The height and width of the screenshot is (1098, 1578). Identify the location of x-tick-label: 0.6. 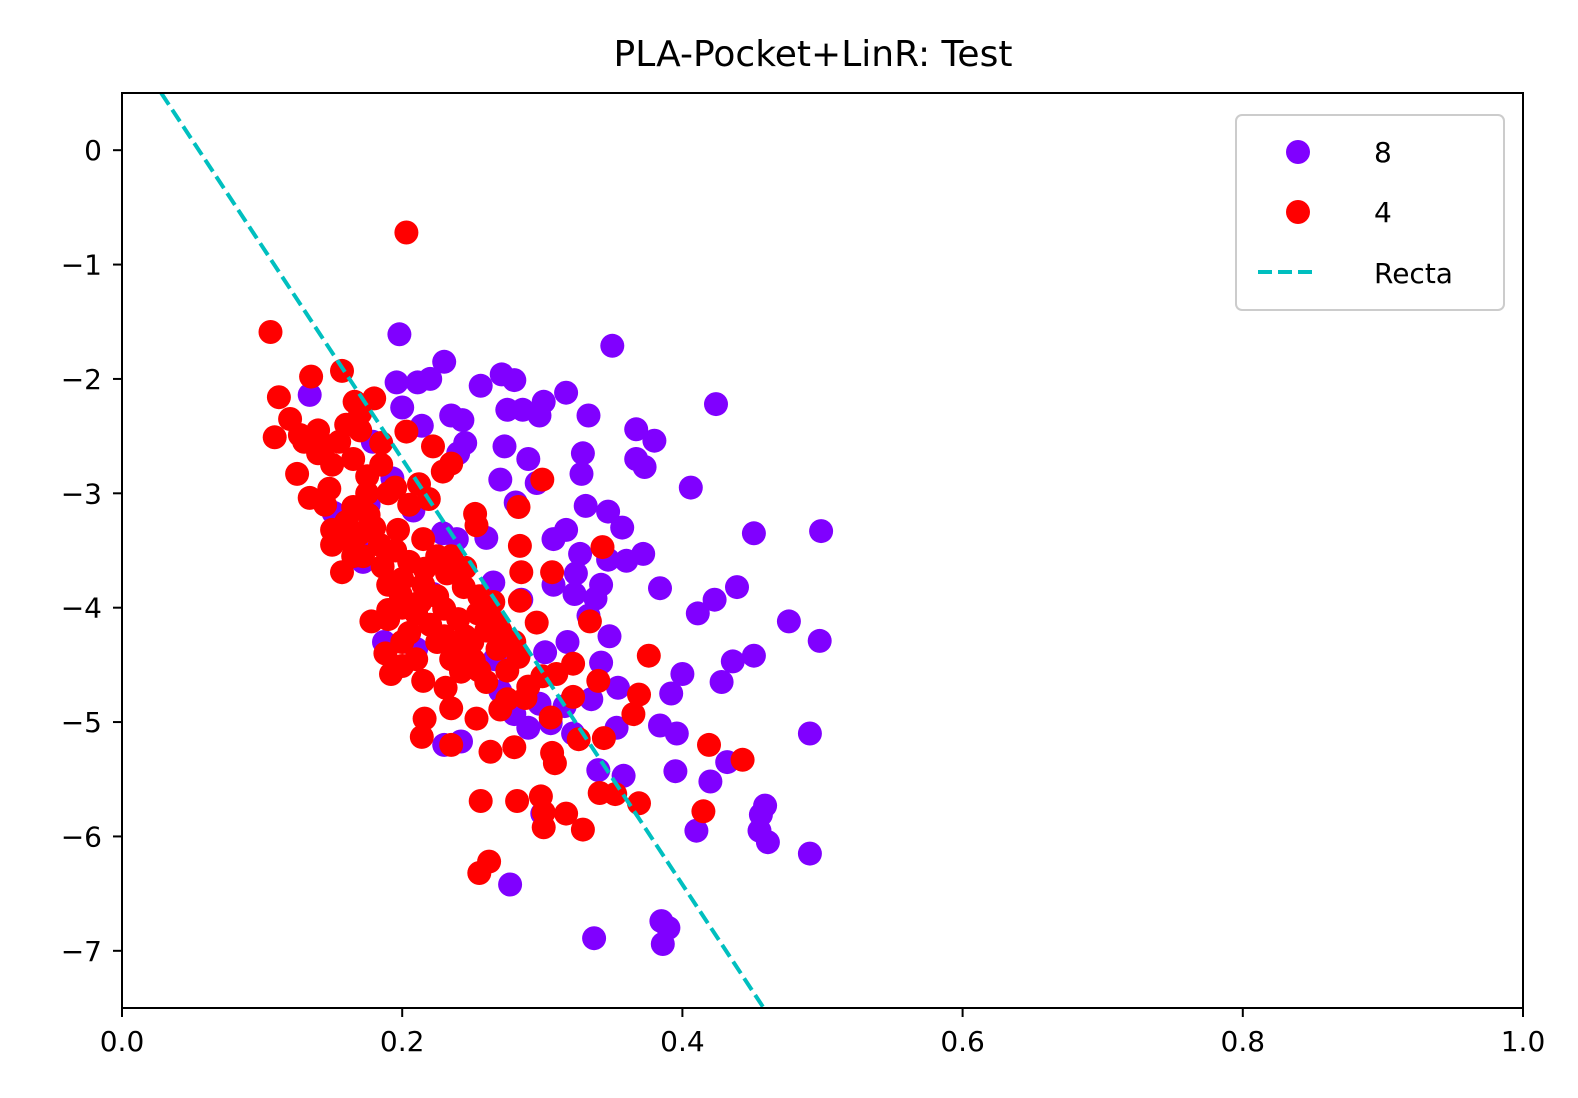
(962, 1041).